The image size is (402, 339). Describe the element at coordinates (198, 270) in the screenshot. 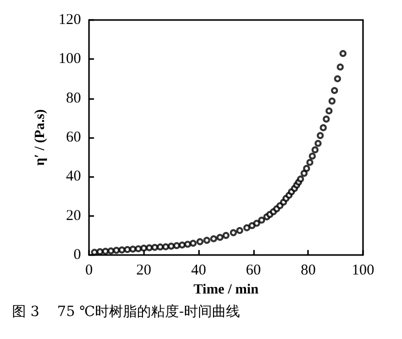

I see `x-tick-label: 40` at that location.